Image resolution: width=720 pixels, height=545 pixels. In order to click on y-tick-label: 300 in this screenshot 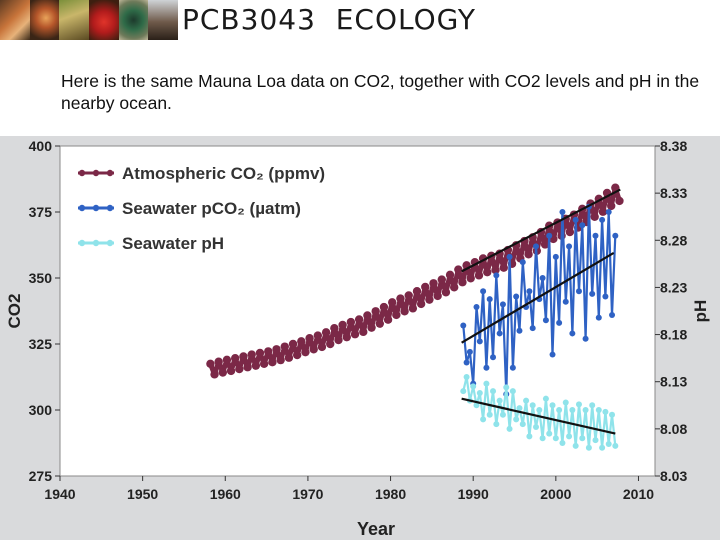, I will do `click(41, 410)`.